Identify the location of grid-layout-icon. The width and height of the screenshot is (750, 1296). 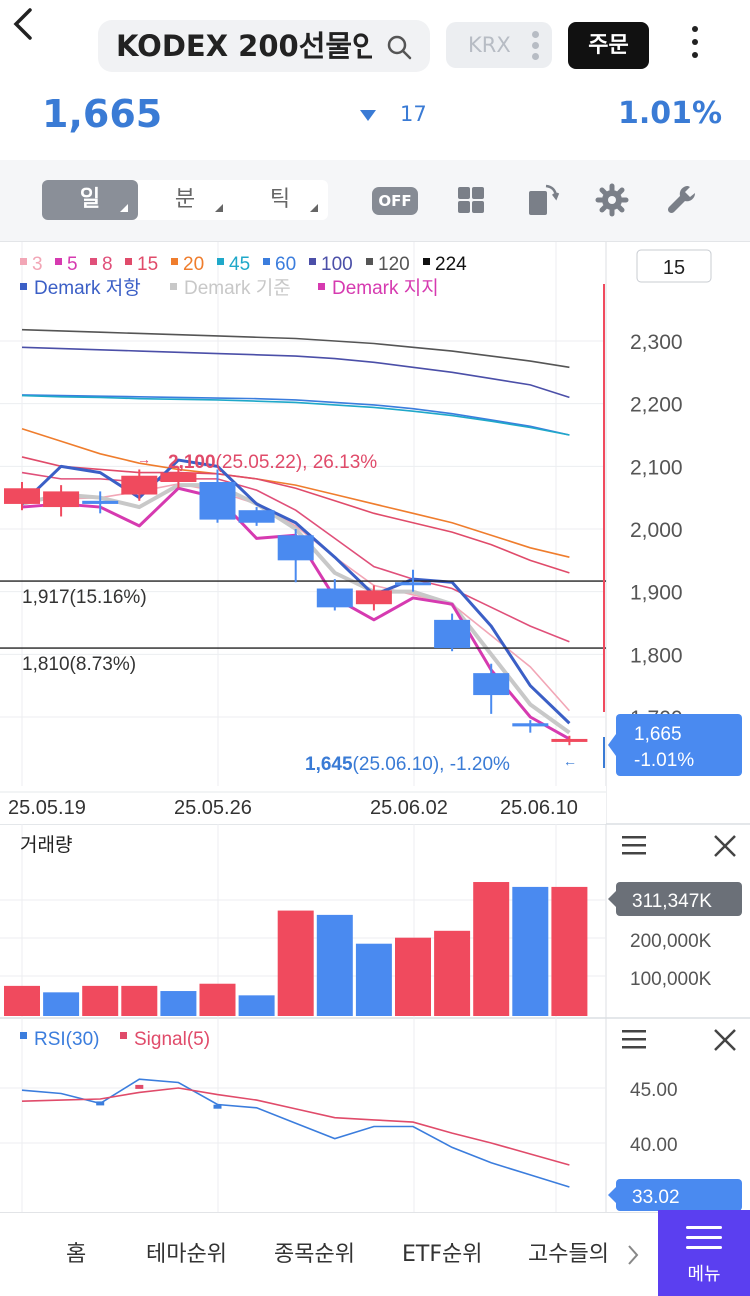
(471, 200).